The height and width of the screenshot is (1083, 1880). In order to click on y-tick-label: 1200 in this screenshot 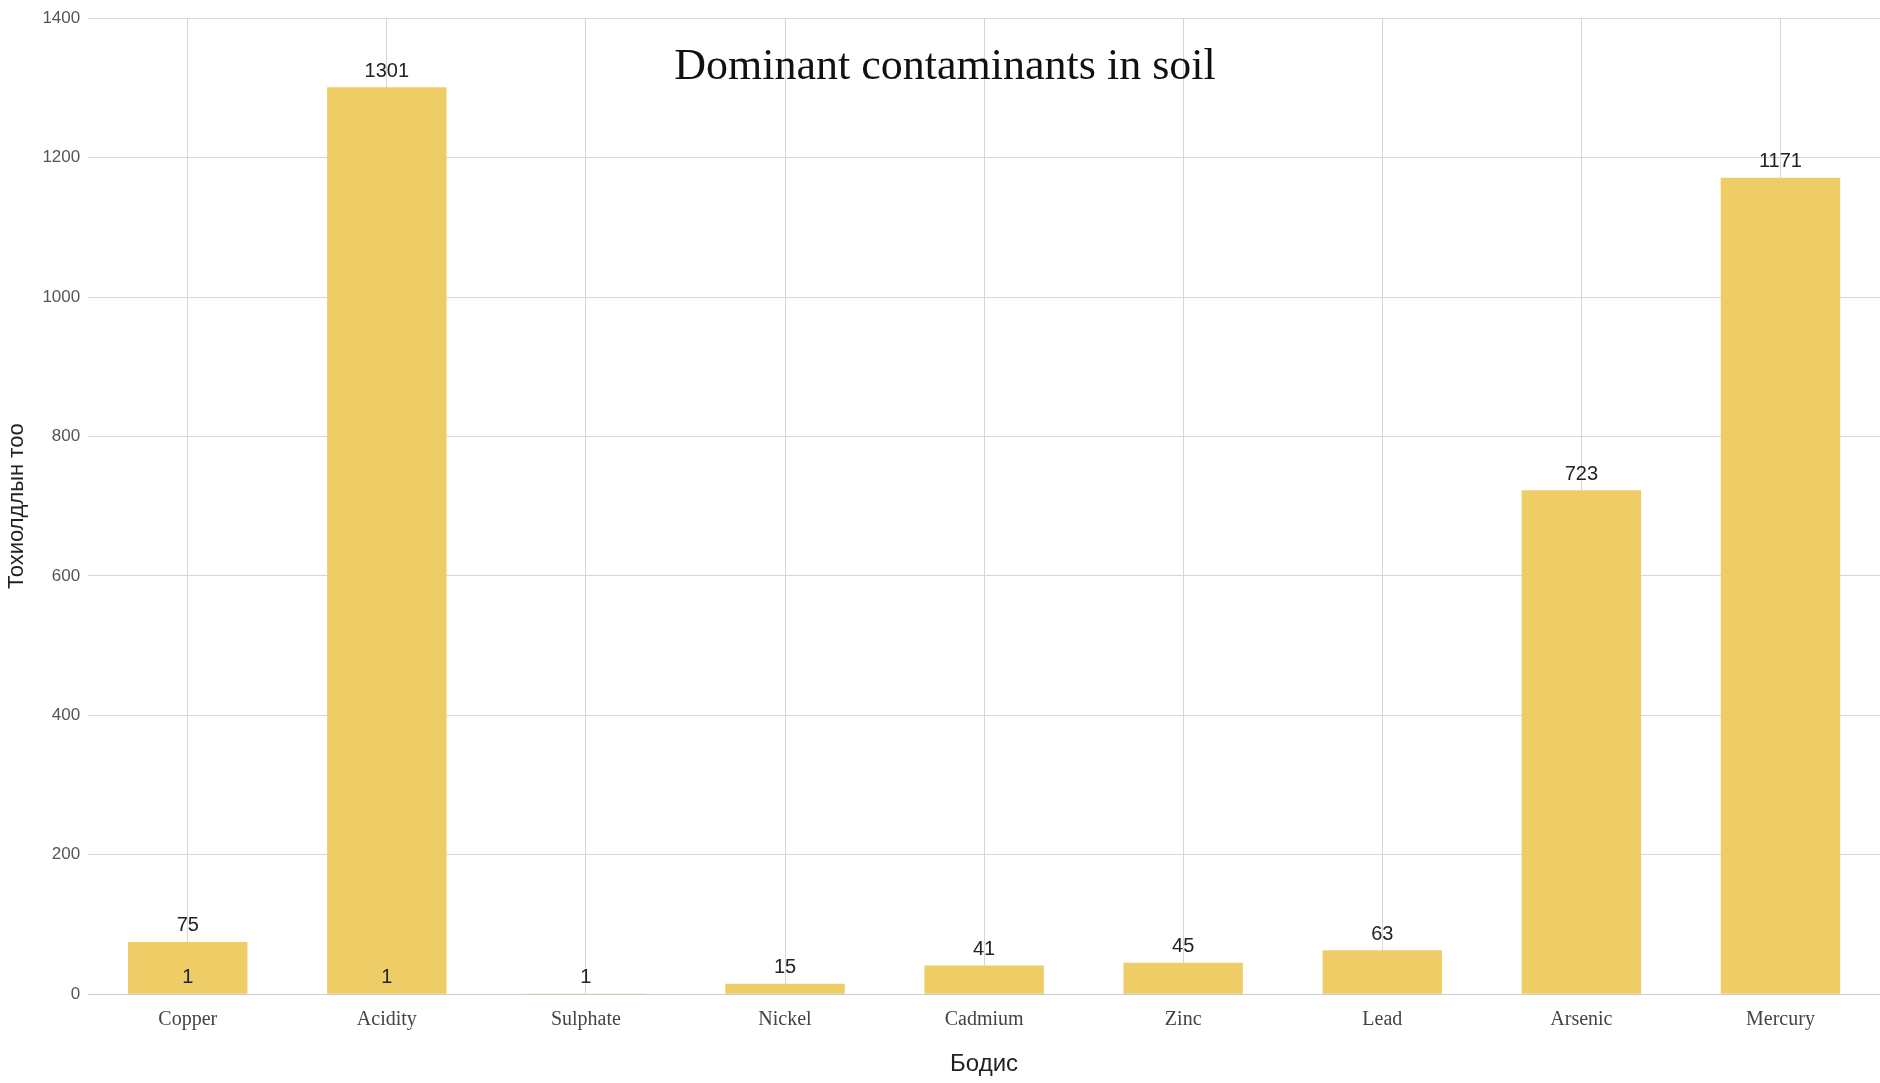, I will do `click(61, 157)`.